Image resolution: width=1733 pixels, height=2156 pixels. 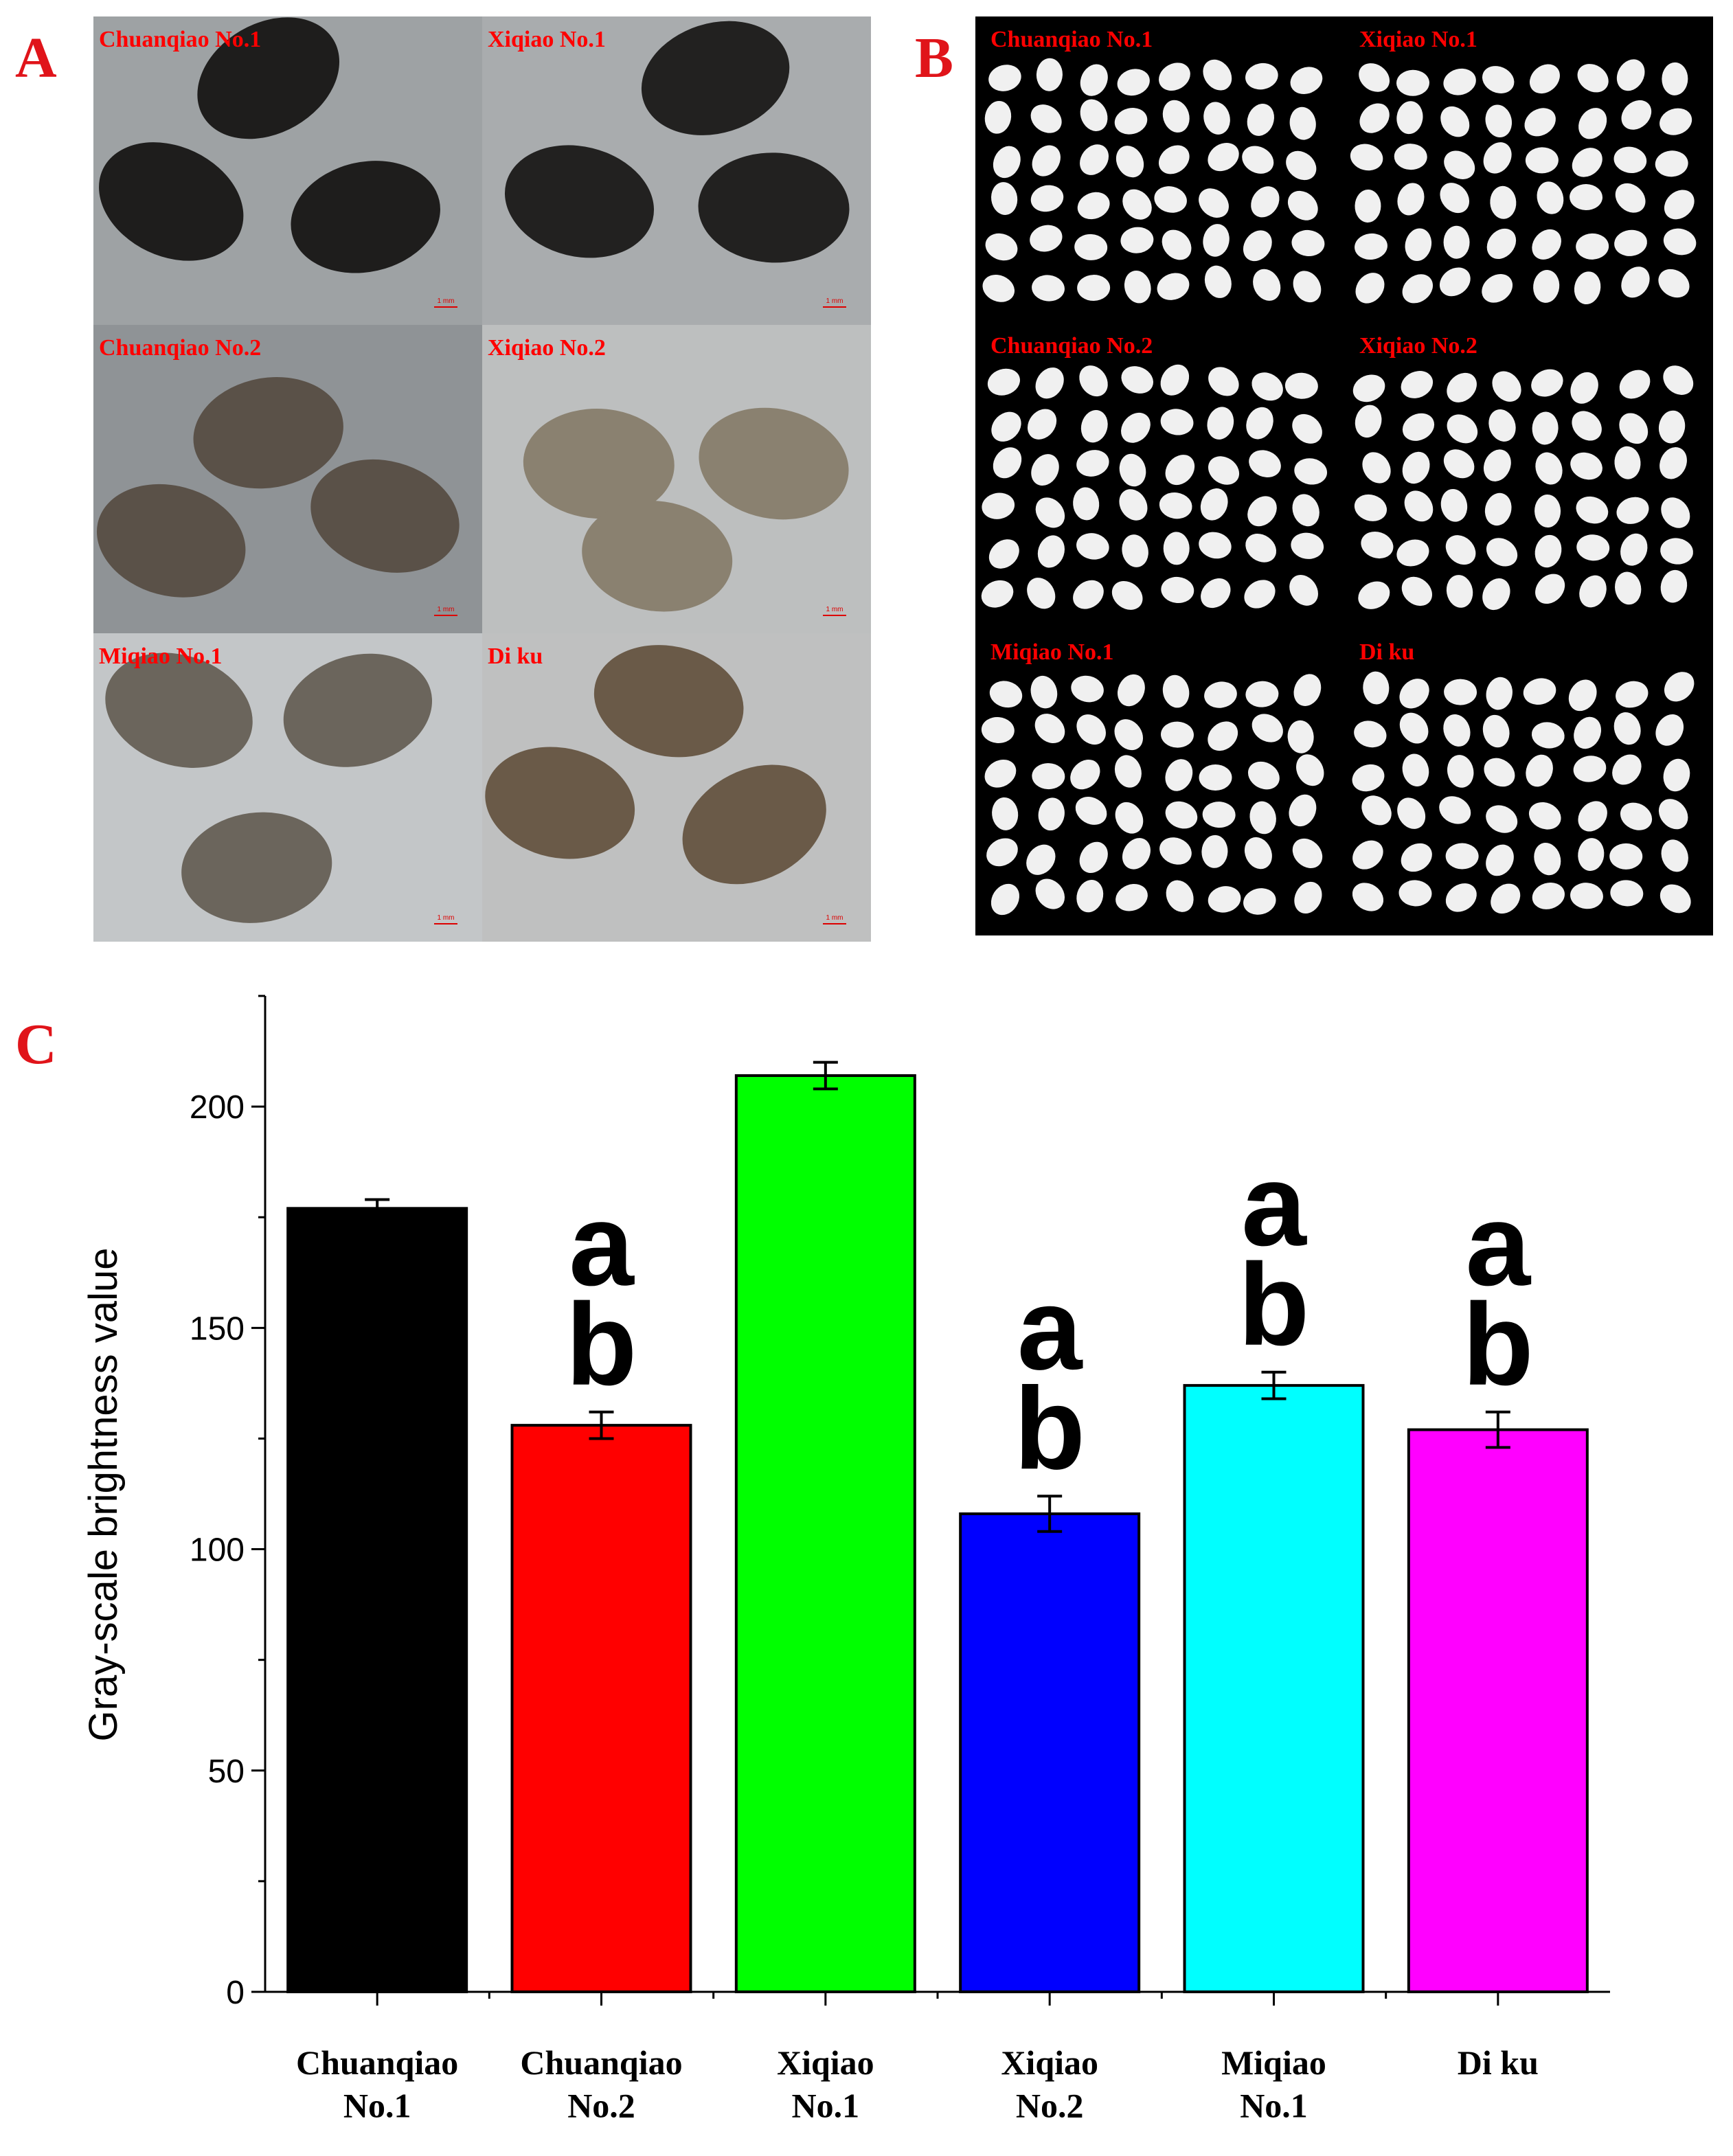 I want to click on photo-caption: Chuanqiao No.2, so click(x=180, y=348).